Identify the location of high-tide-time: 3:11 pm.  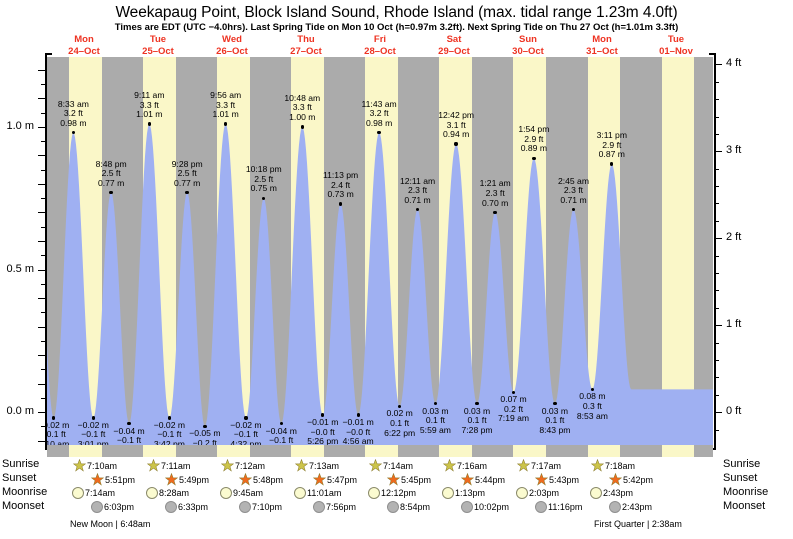
(611, 134).